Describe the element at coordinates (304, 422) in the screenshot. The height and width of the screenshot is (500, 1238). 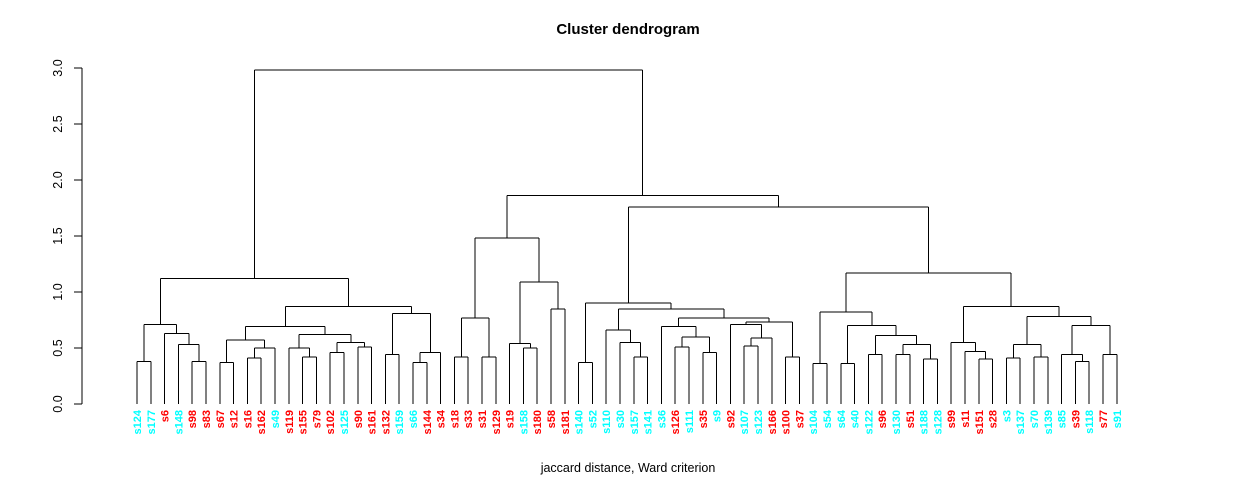
I see `leaf-label: s155` at that location.